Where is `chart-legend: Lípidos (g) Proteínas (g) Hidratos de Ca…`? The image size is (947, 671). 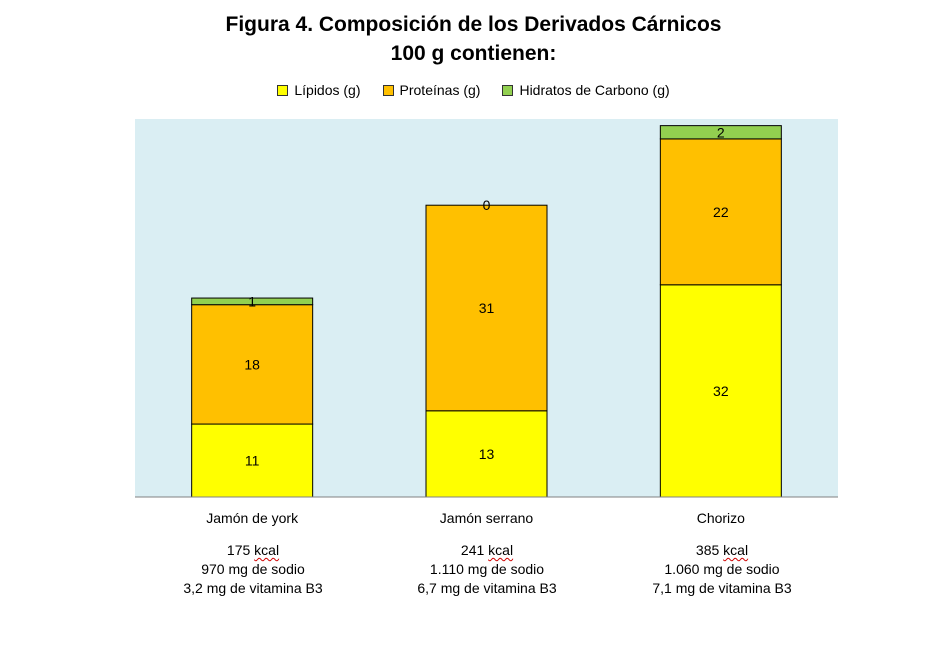
chart-legend: Lípidos (g) Proteínas (g) Hidratos de Ca… is located at coordinates (473, 90).